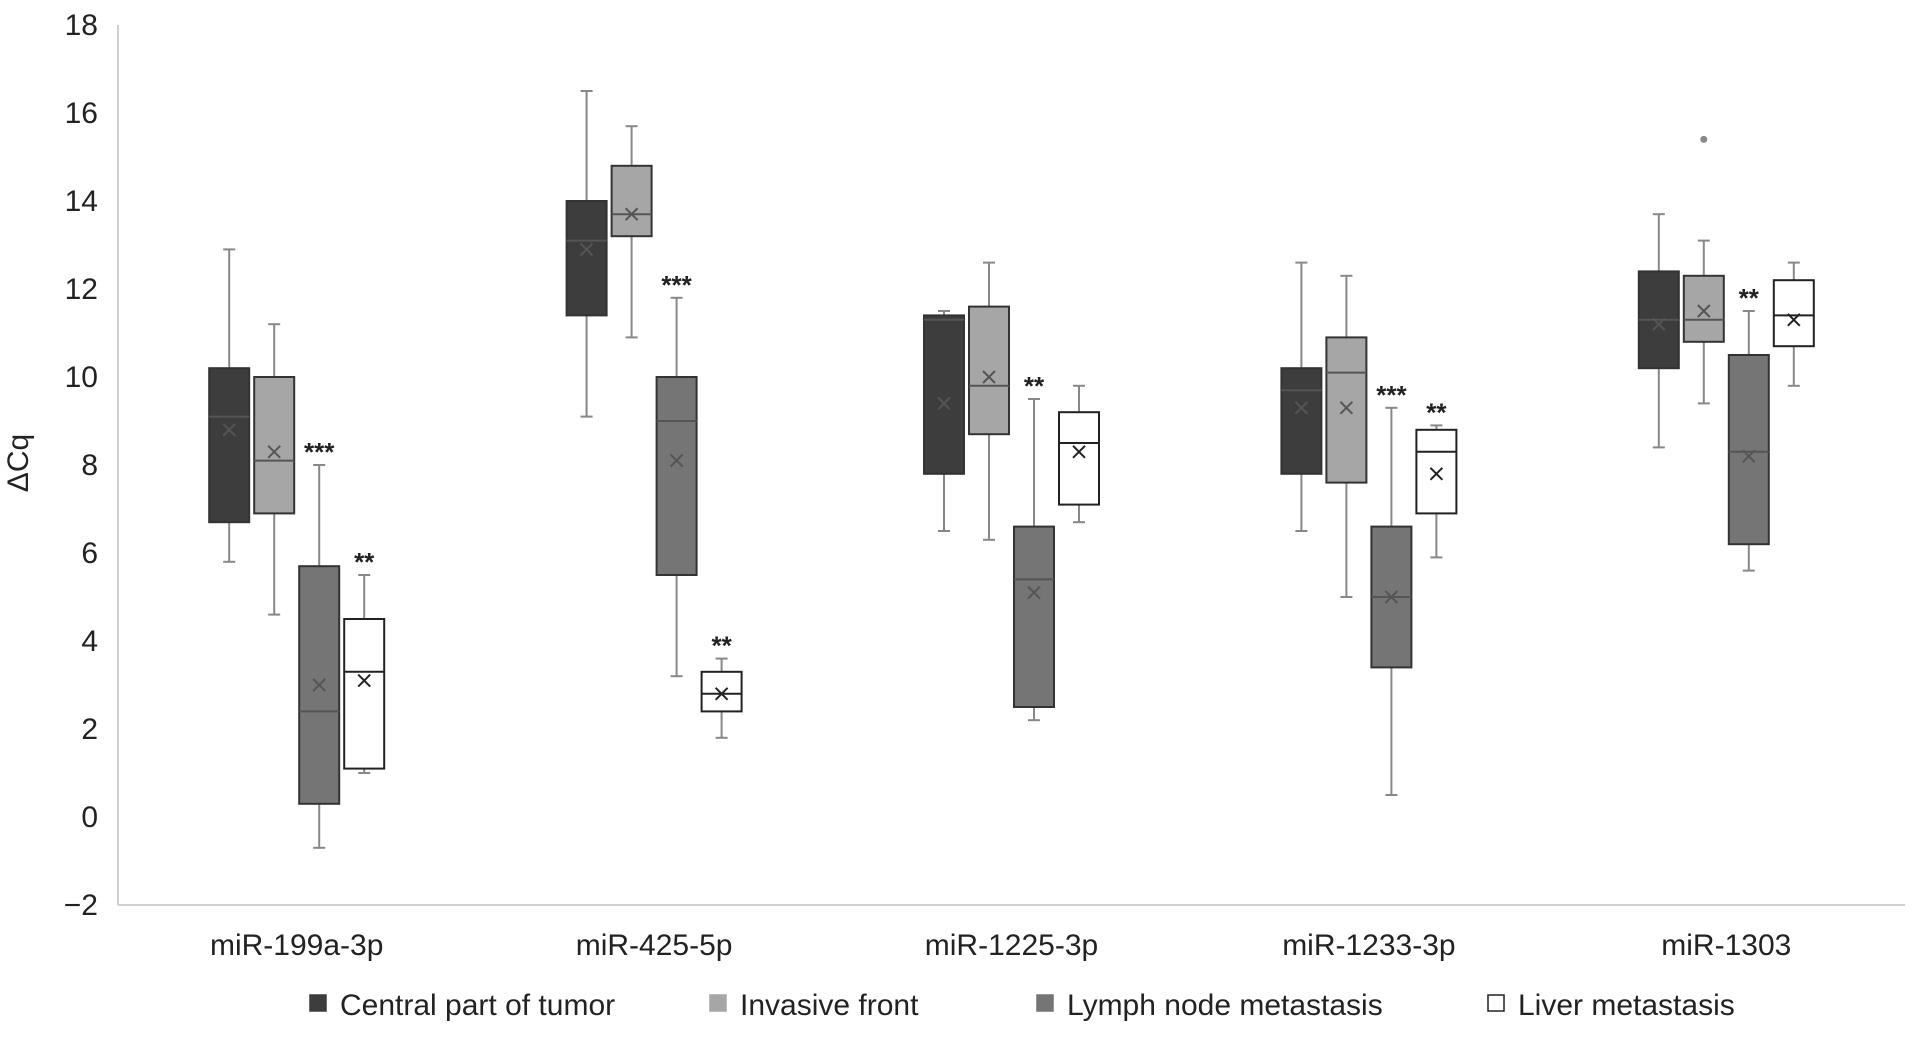  I want to click on box-3-3: **, so click(1034, 546).